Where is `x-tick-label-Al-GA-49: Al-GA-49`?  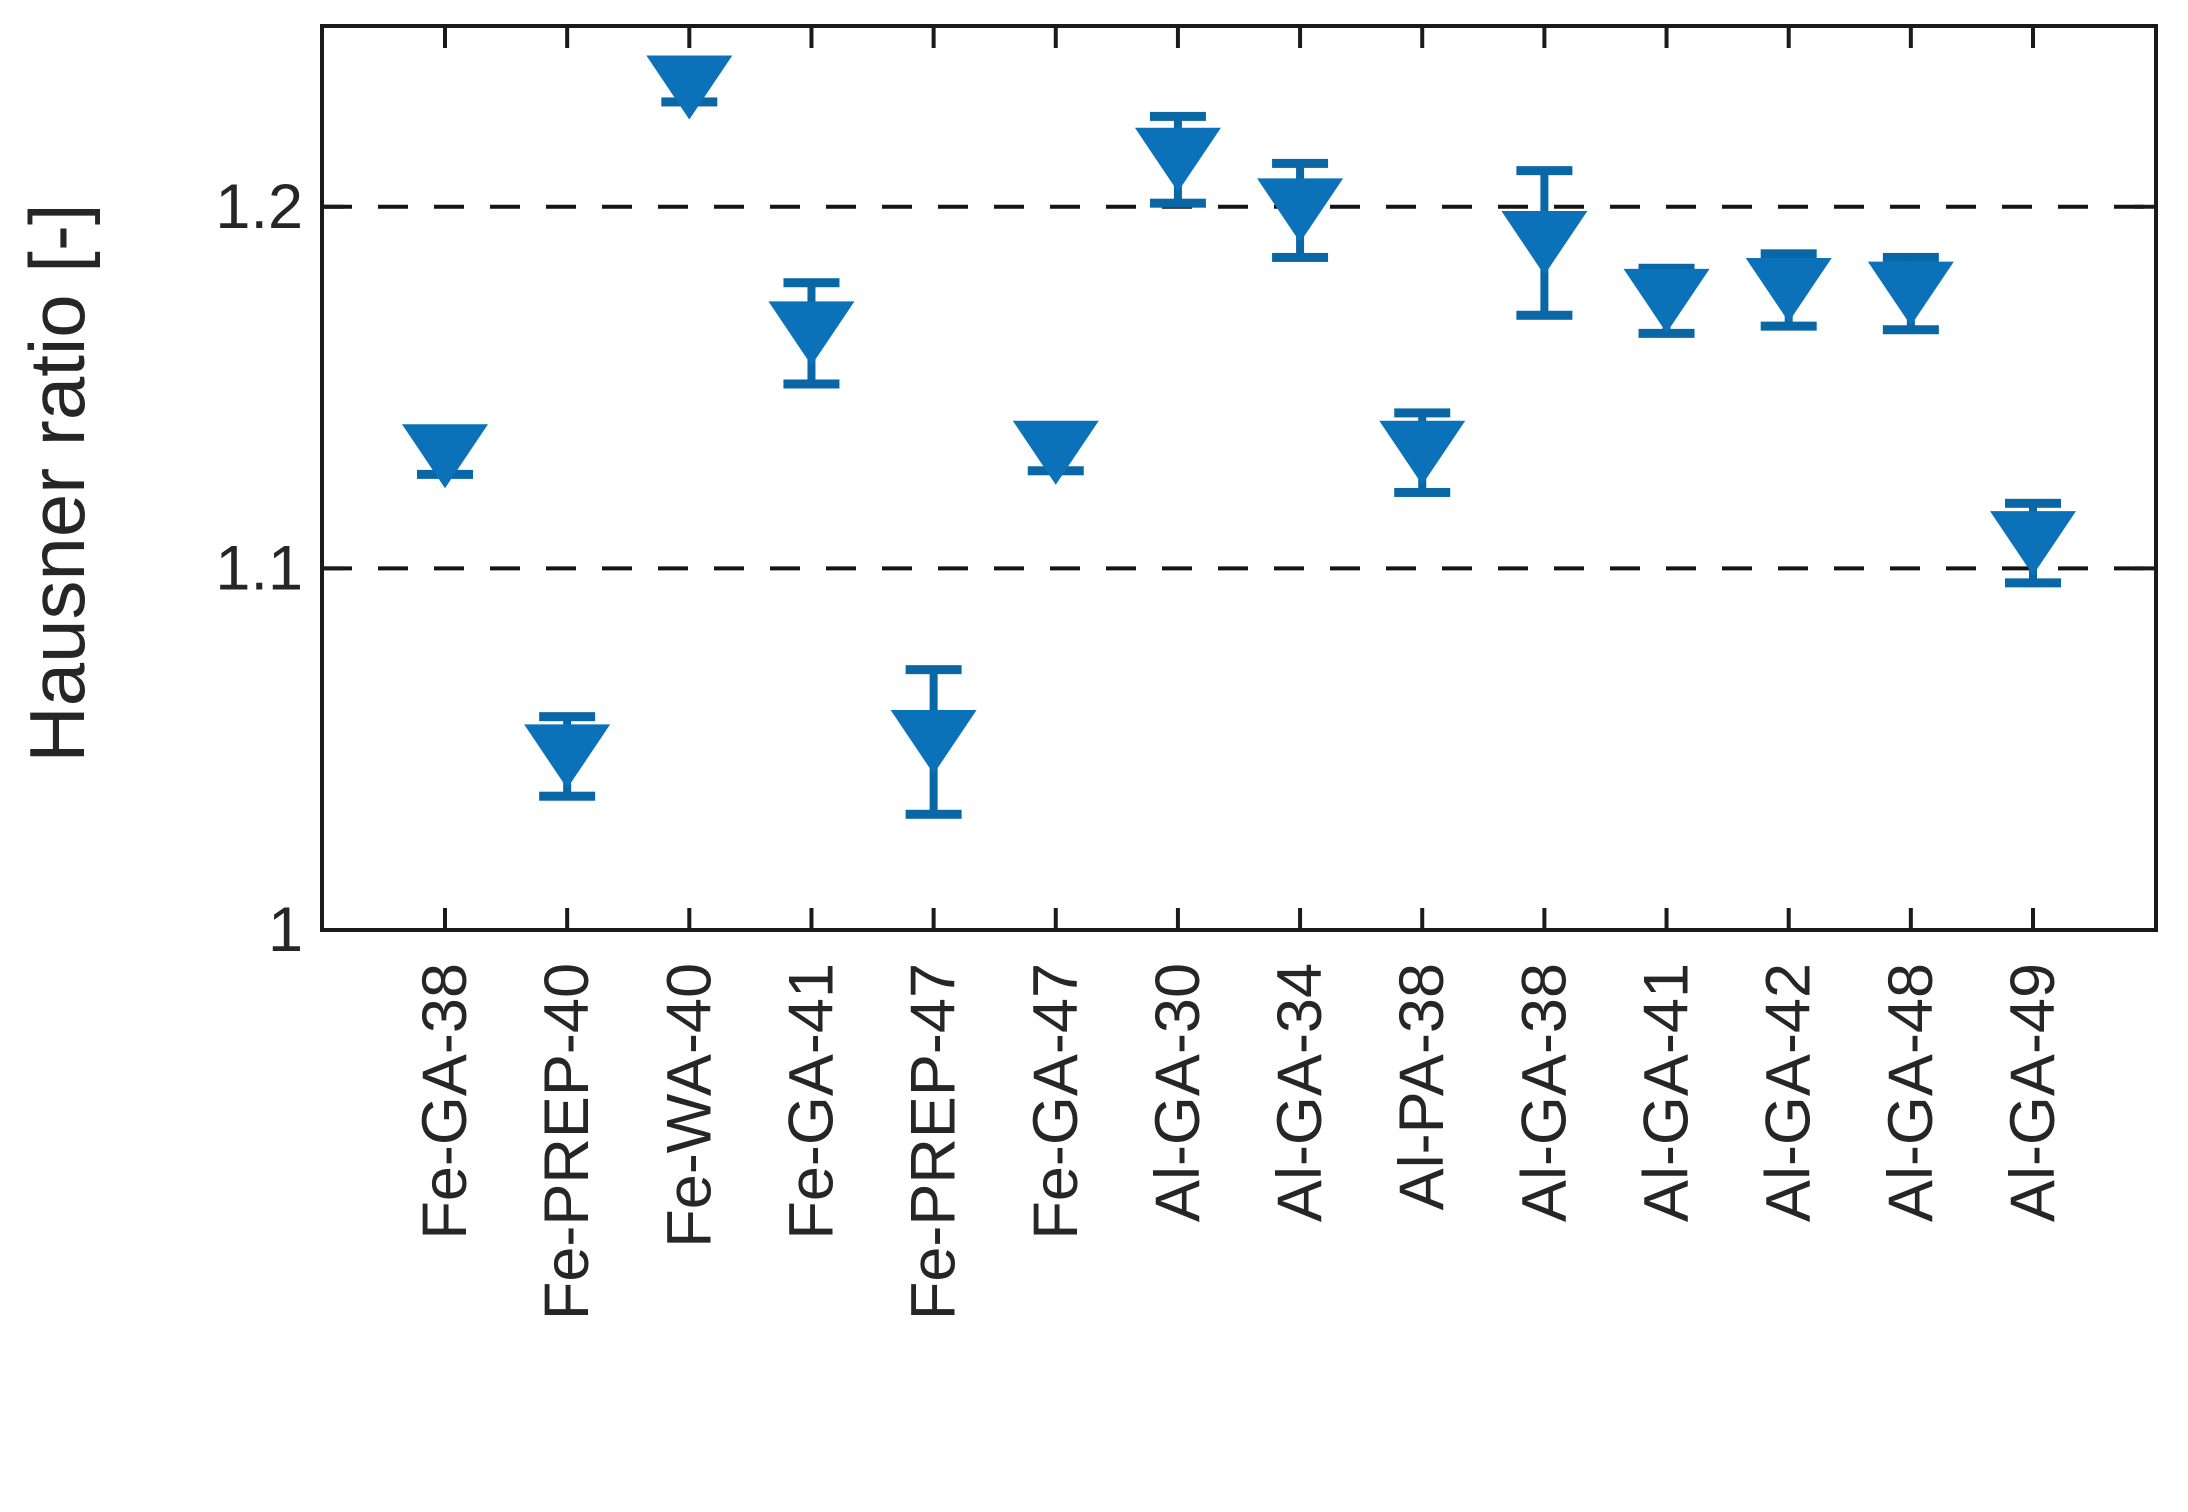 x-tick-label-Al-GA-49: Al-GA-49 is located at coordinates (2033, 1092).